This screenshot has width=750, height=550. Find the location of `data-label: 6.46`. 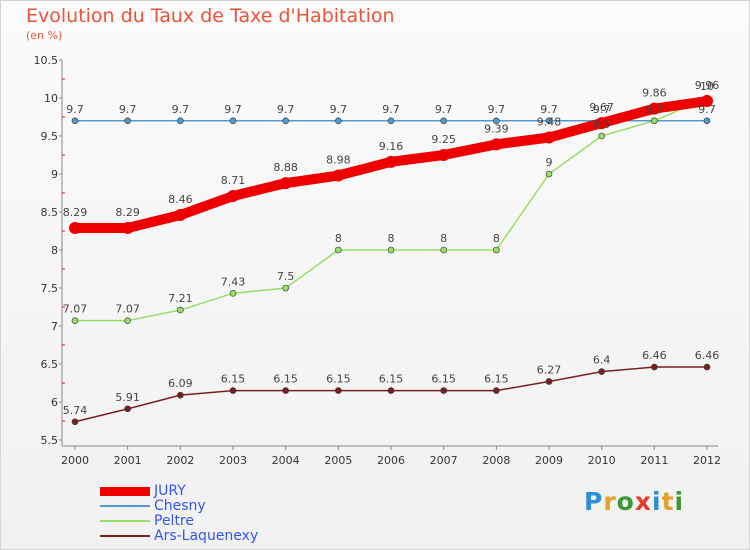

data-label: 6.46 is located at coordinates (654, 355).